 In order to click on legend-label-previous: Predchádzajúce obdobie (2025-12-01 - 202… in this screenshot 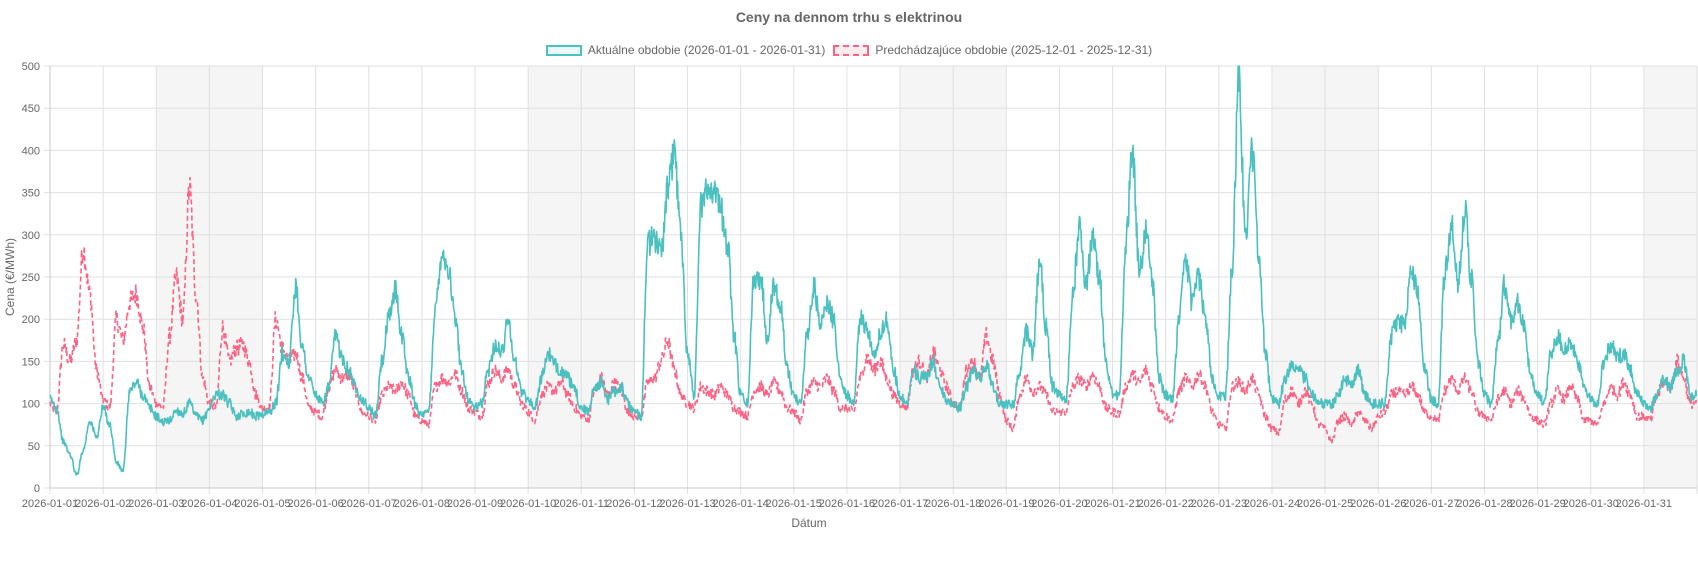, I will do `click(1014, 50)`.